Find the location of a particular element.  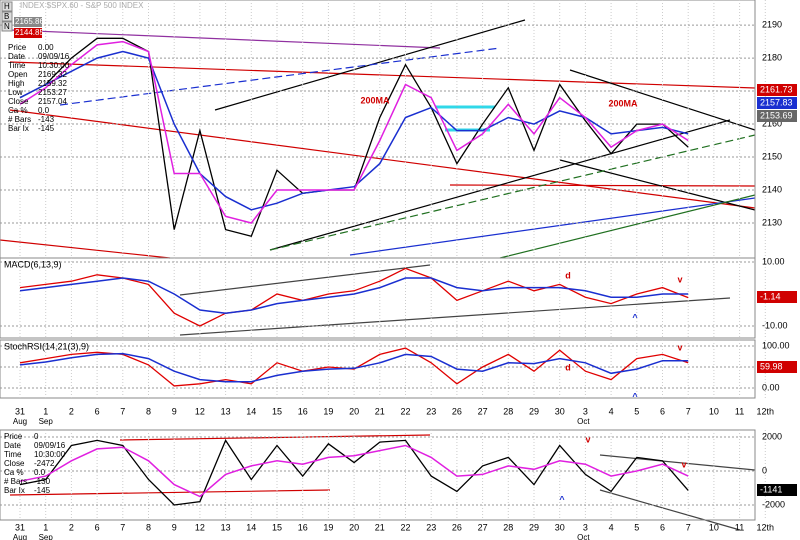

x-tick-label: 12 is located at coordinates (200, 411).